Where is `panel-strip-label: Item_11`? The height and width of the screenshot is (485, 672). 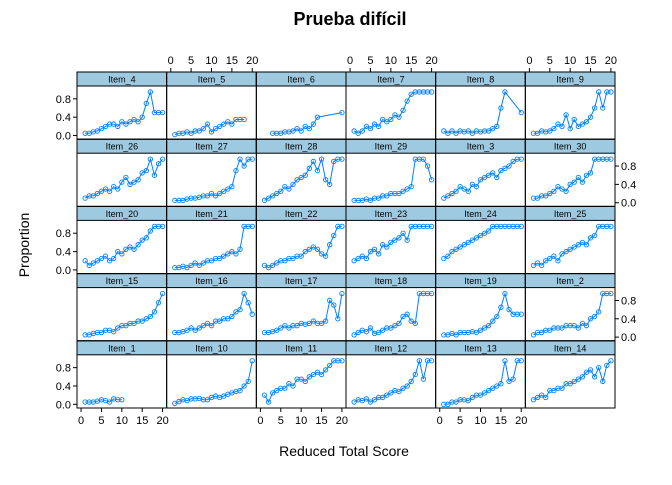 panel-strip-label: Item_11 is located at coordinates (301, 348).